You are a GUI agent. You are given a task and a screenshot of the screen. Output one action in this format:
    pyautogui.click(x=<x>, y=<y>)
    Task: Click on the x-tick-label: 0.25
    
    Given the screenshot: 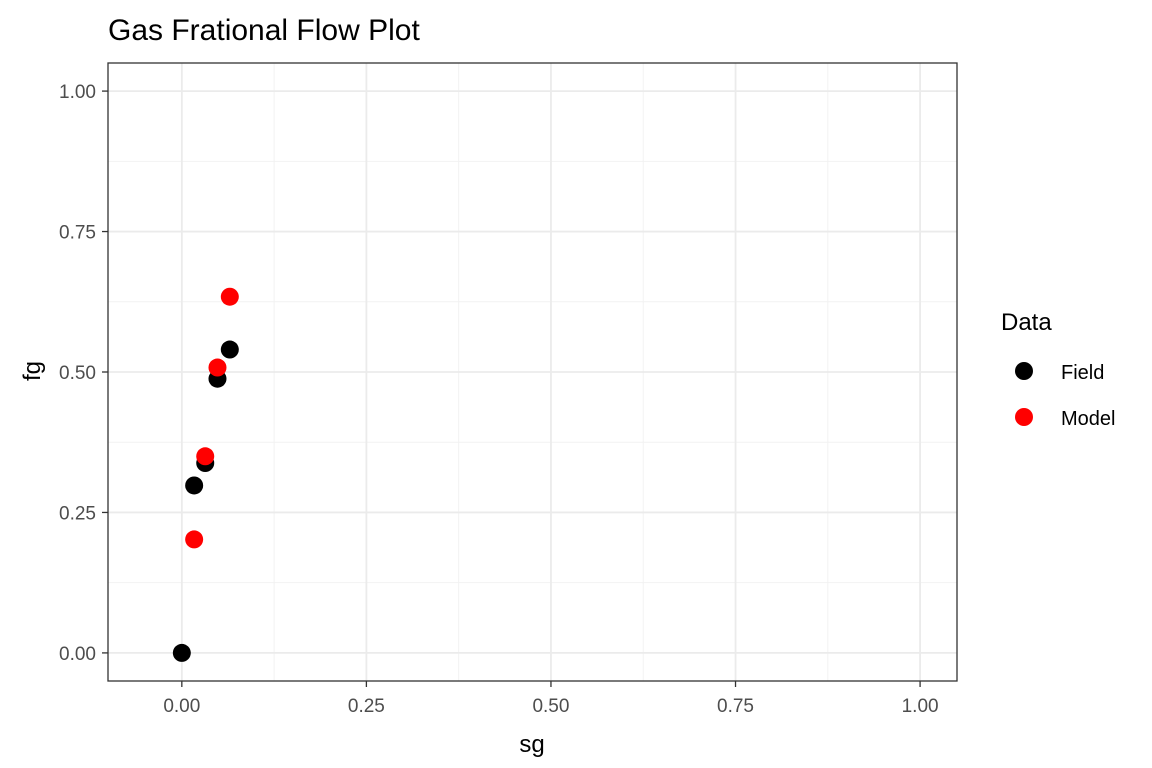 What is the action you would take?
    pyautogui.click(x=366, y=706)
    